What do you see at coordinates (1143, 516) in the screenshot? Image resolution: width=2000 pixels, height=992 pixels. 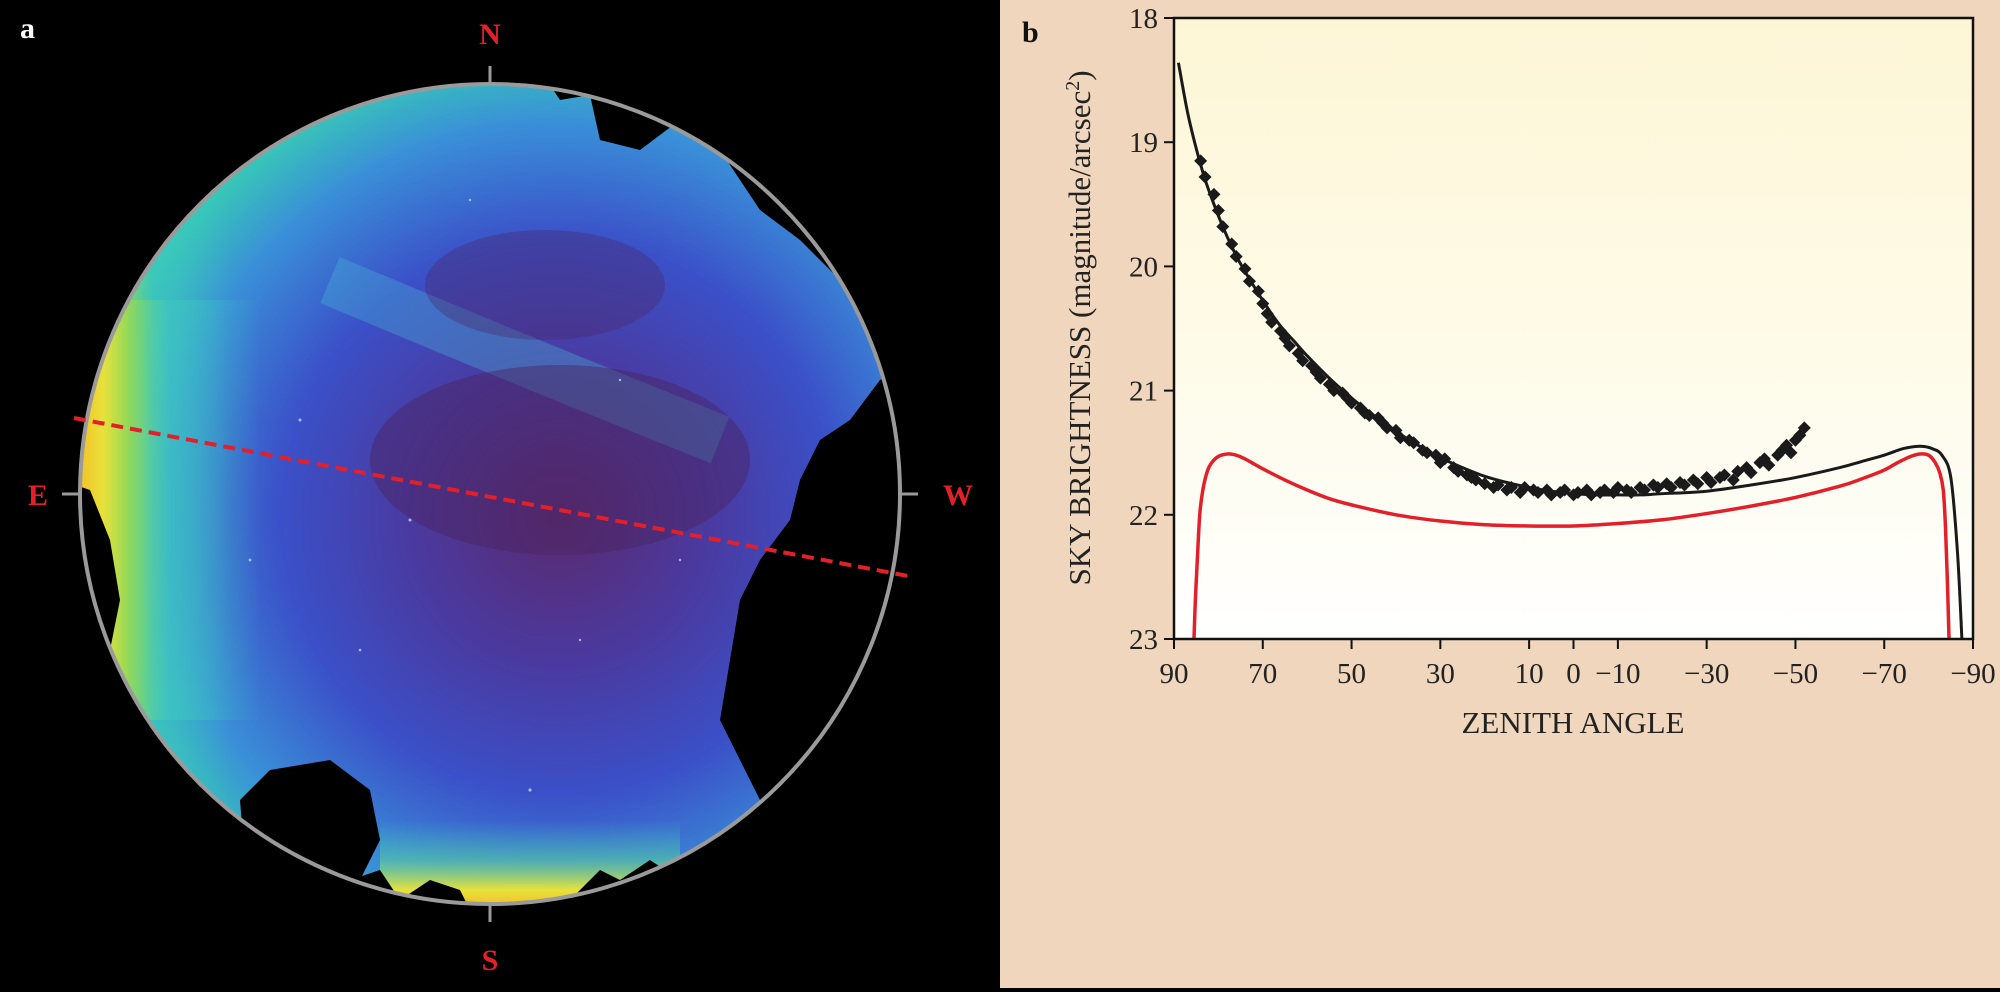 I see `y-tick-label: 22` at bounding box center [1143, 516].